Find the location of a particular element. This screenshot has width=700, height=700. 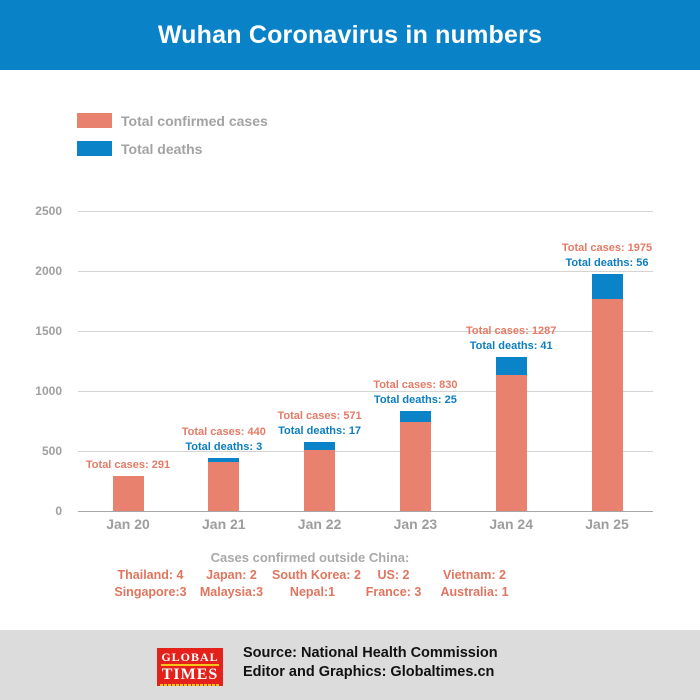

y-tick-label: 500 is located at coordinates (51, 451).